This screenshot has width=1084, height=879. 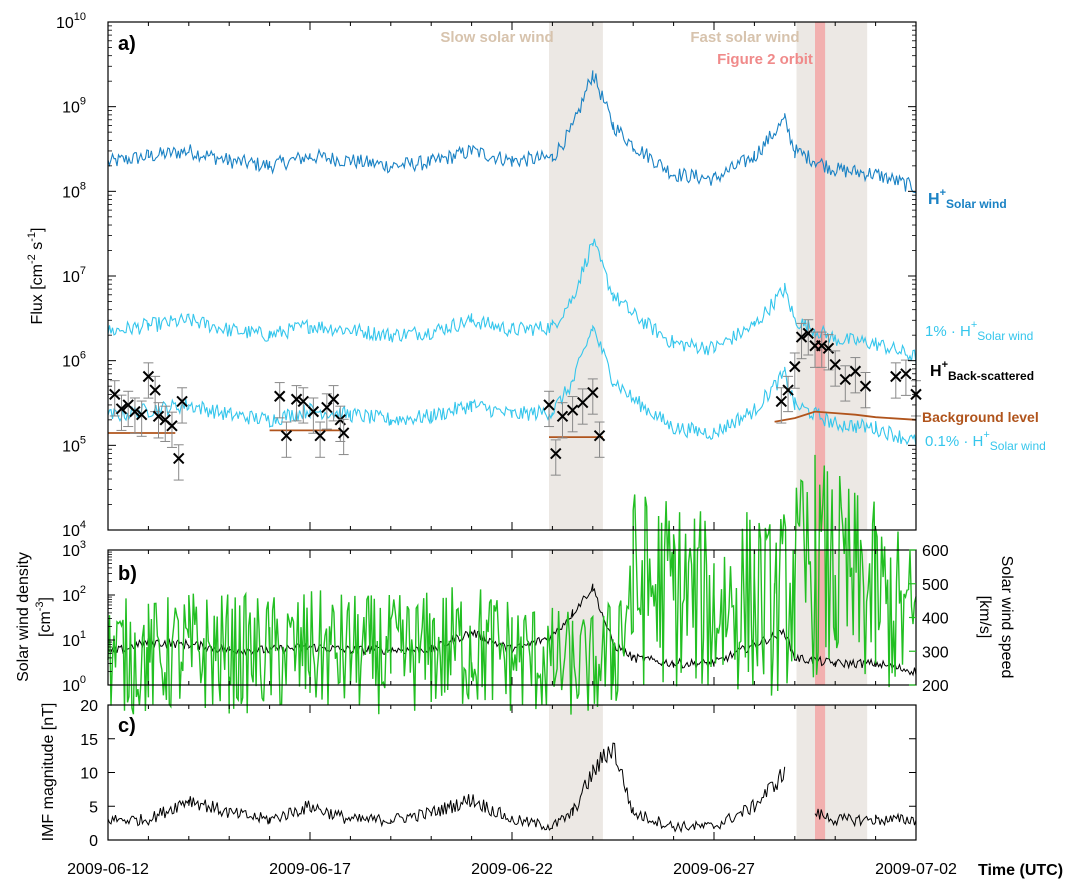 What do you see at coordinates (74, 684) in the screenshot?
I see `panel-b-ytick: 10⁰` at bounding box center [74, 684].